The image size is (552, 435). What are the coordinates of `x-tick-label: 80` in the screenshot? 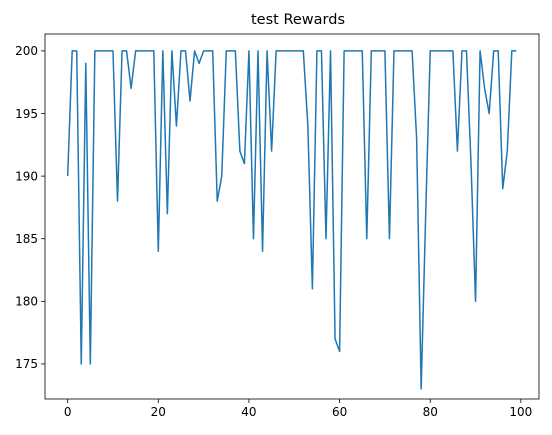 It's located at (430, 412).